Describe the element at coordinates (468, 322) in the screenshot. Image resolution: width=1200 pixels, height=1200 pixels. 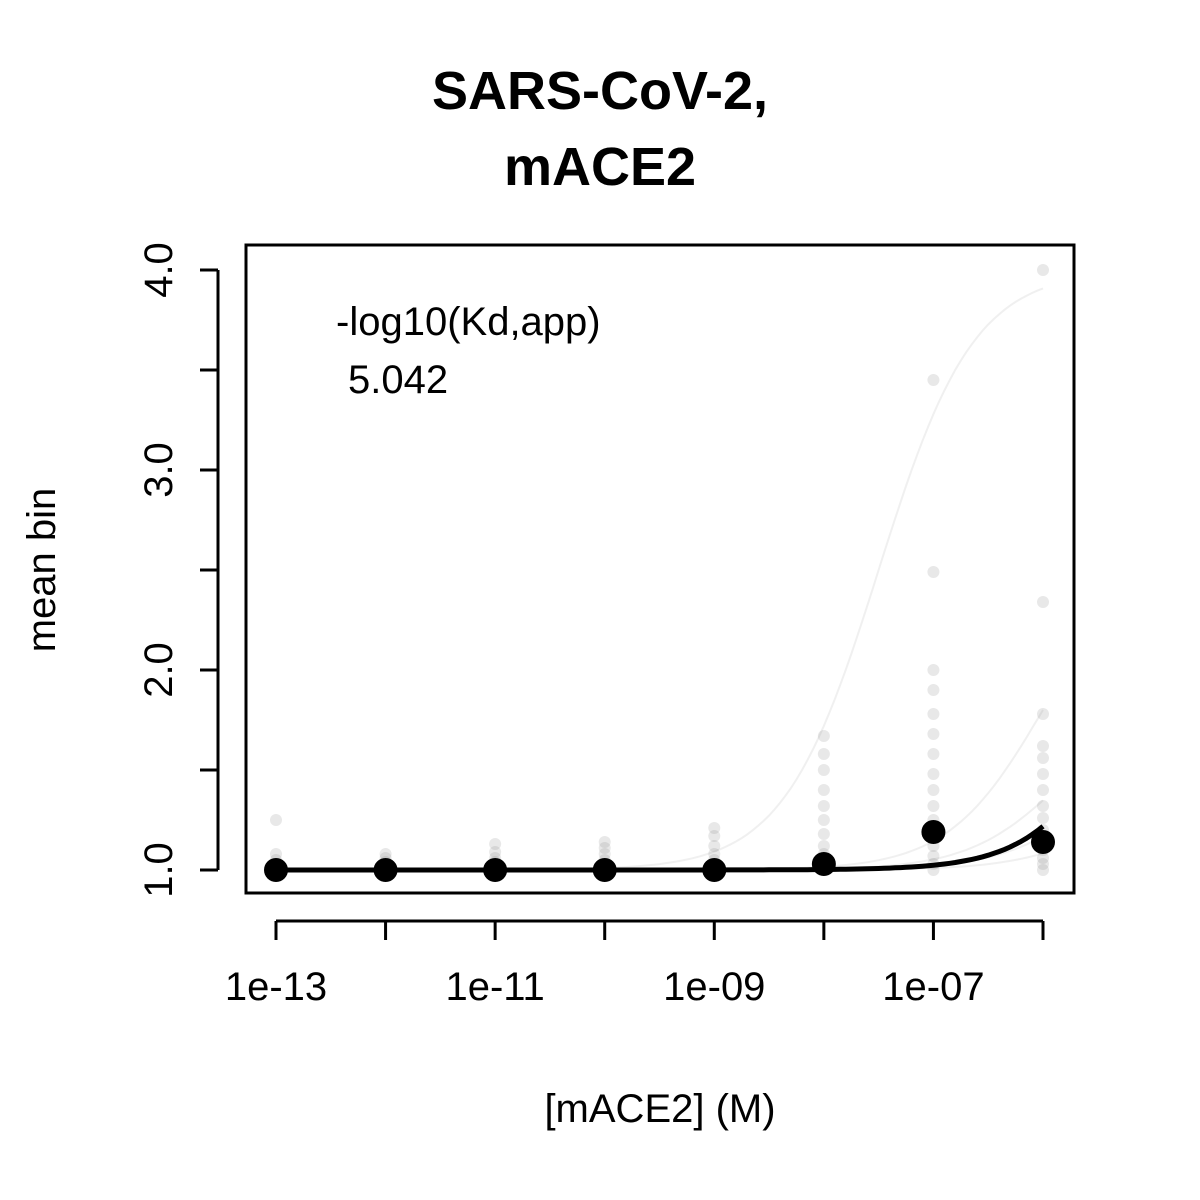
I see `kd-annotation-label: -log10(Kd,app)` at that location.